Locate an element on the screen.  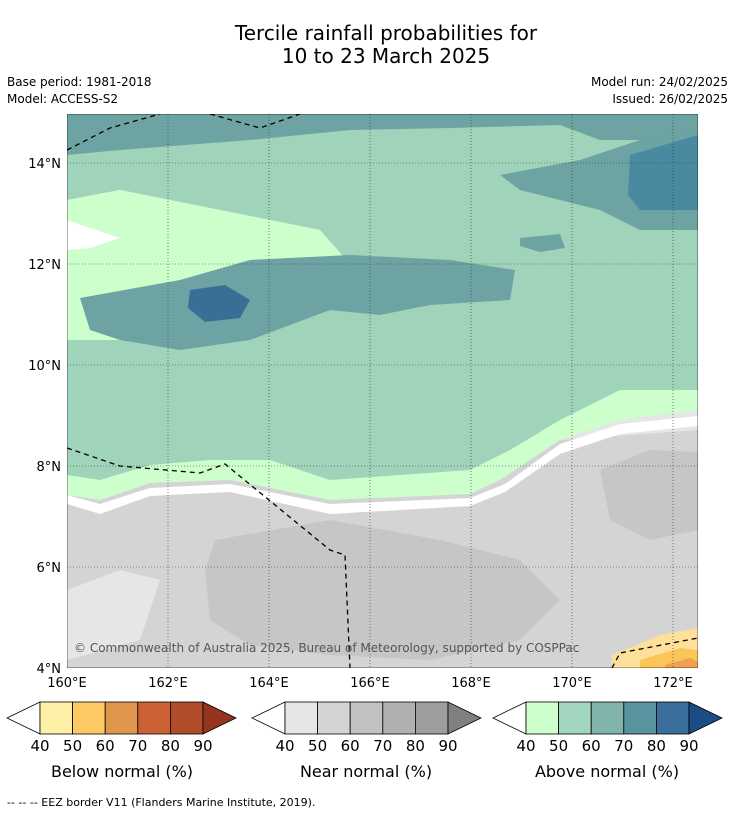
colorbar-near: 40 50 60 70 80 90 is located at coordinates (366, 728).